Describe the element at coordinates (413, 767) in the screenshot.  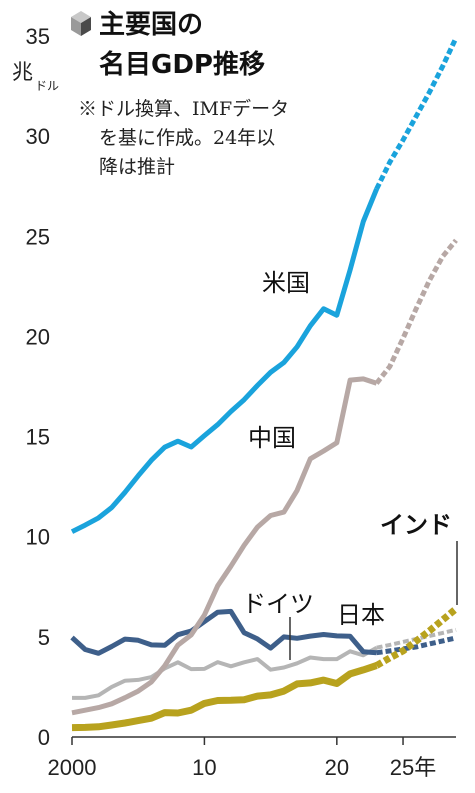
I see `x-tick-label: 25年` at that location.